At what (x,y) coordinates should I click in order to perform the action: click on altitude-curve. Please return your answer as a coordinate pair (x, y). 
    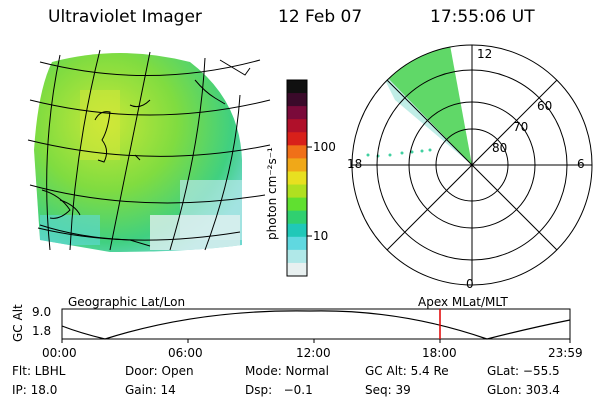
    Looking at the image, I should click on (316, 325).